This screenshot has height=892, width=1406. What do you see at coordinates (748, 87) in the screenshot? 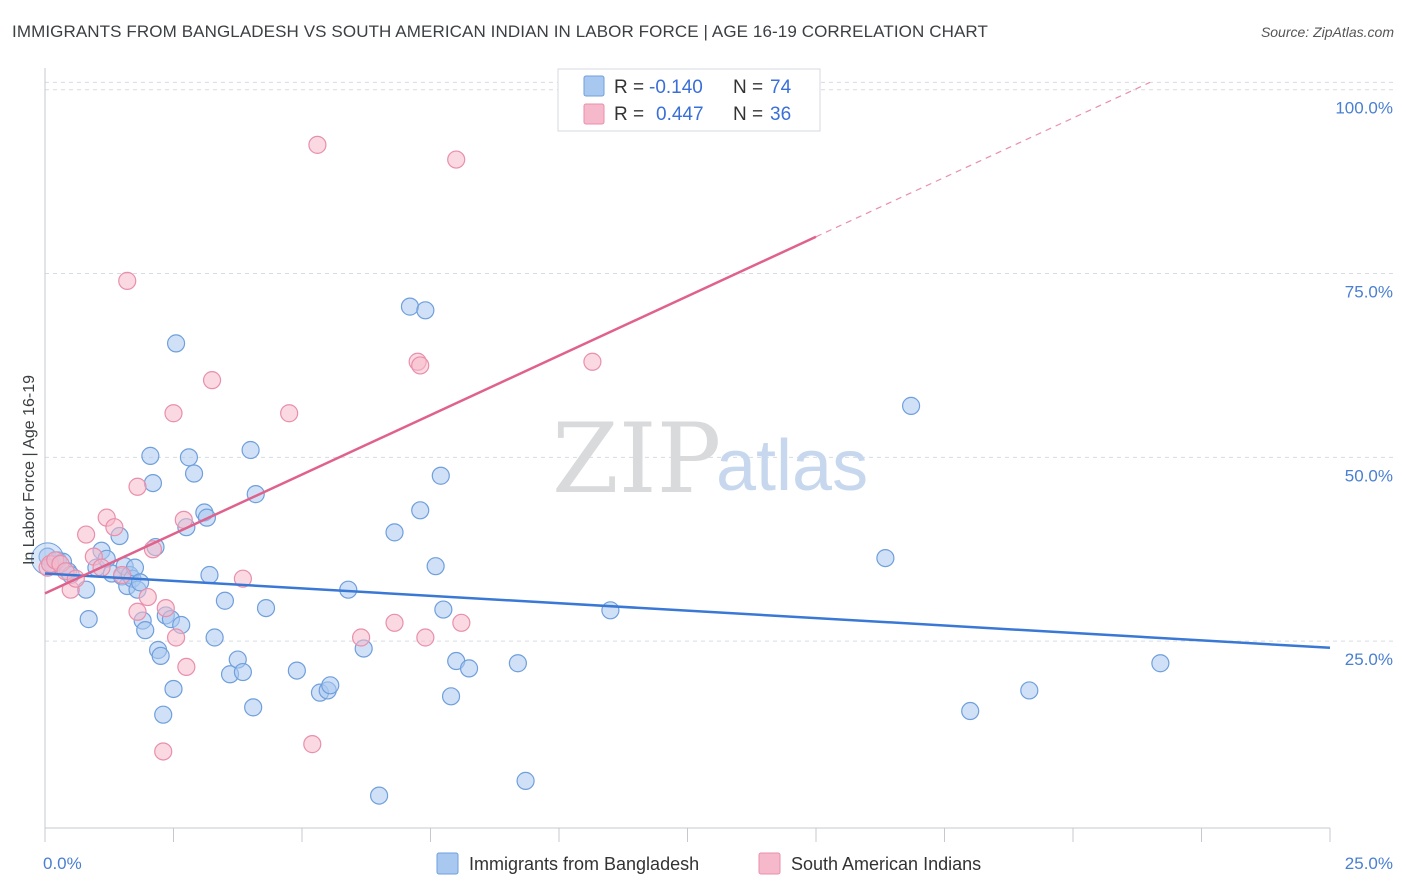
I see `stats-n-label-1: N =` at bounding box center [748, 87].